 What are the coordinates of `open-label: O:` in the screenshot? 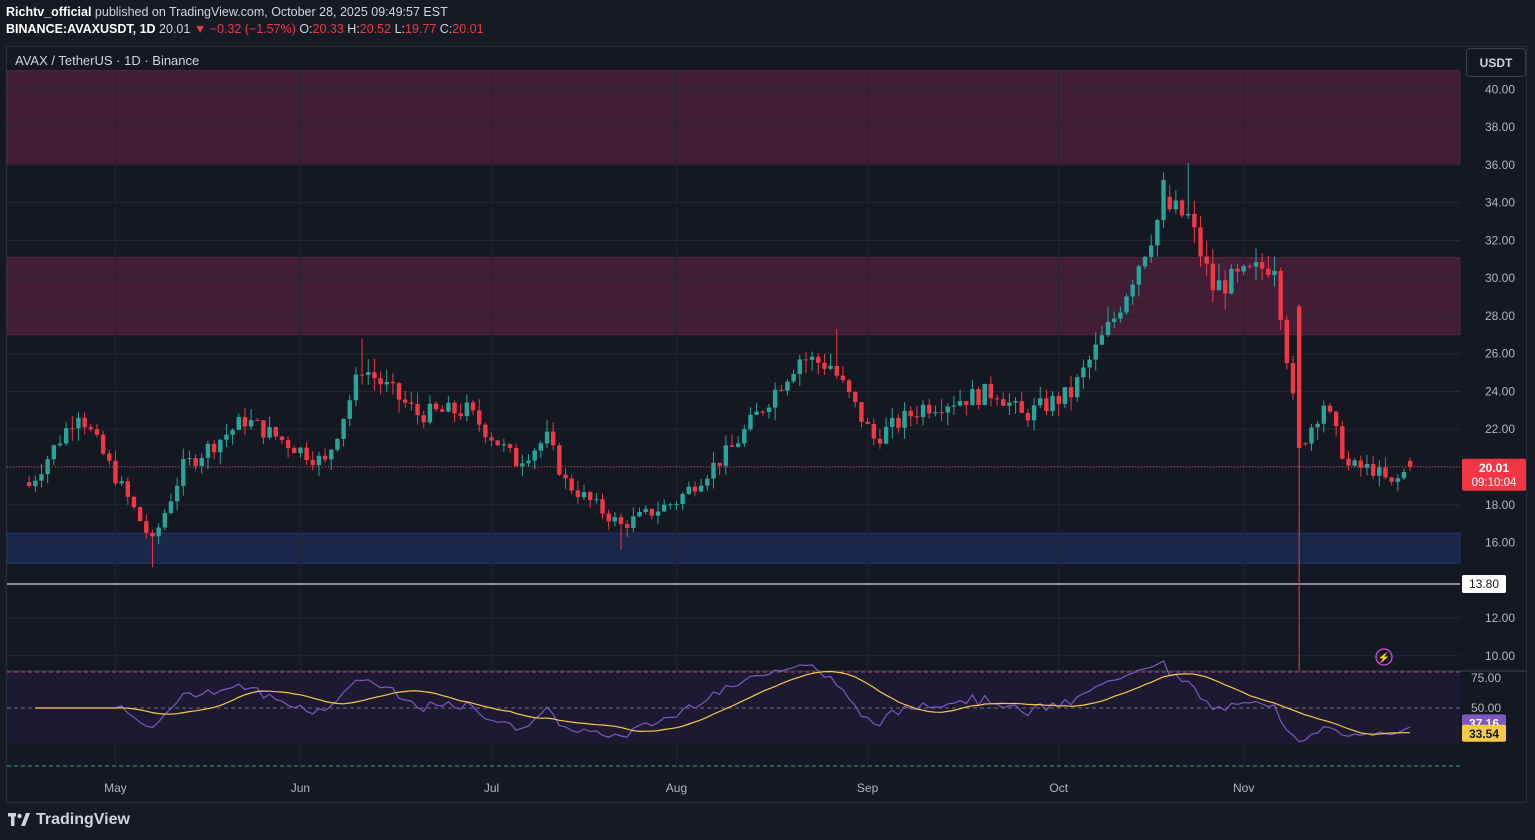 It's located at (306, 29).